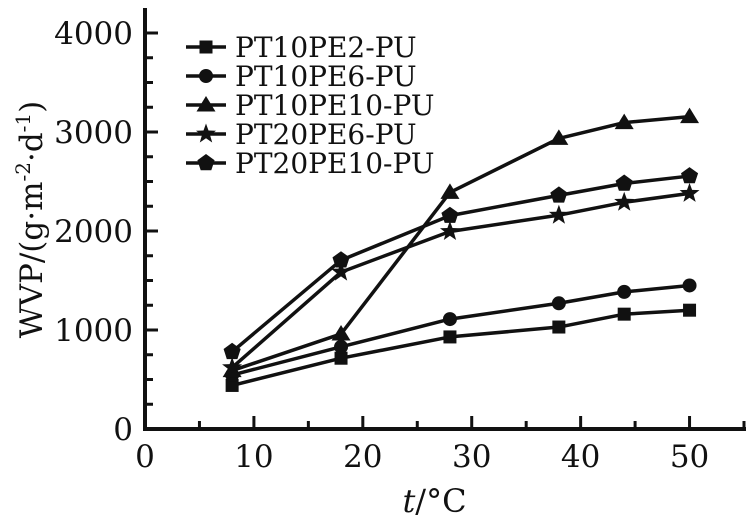 Image resolution: width=750 pixels, height=532 pixels. I want to click on y-tick-label: 2000, so click(93, 232).